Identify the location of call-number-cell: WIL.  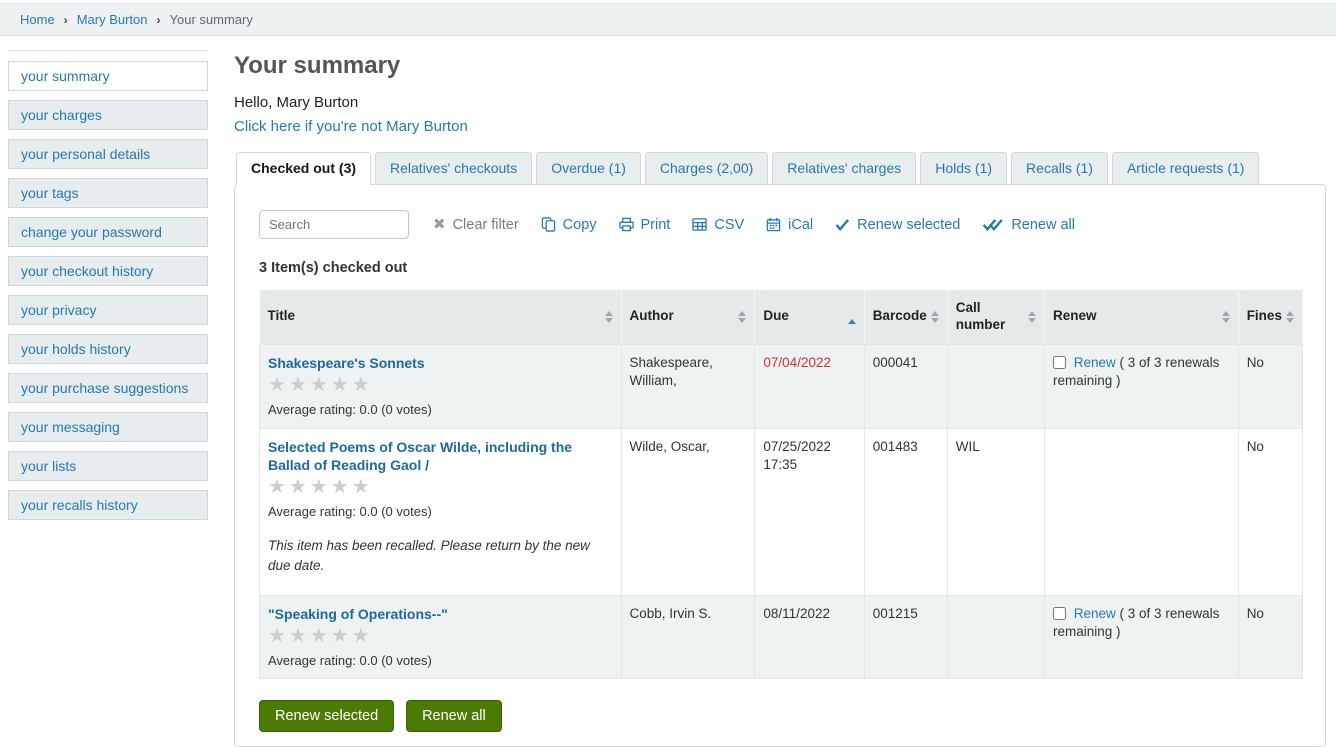
(995, 511).